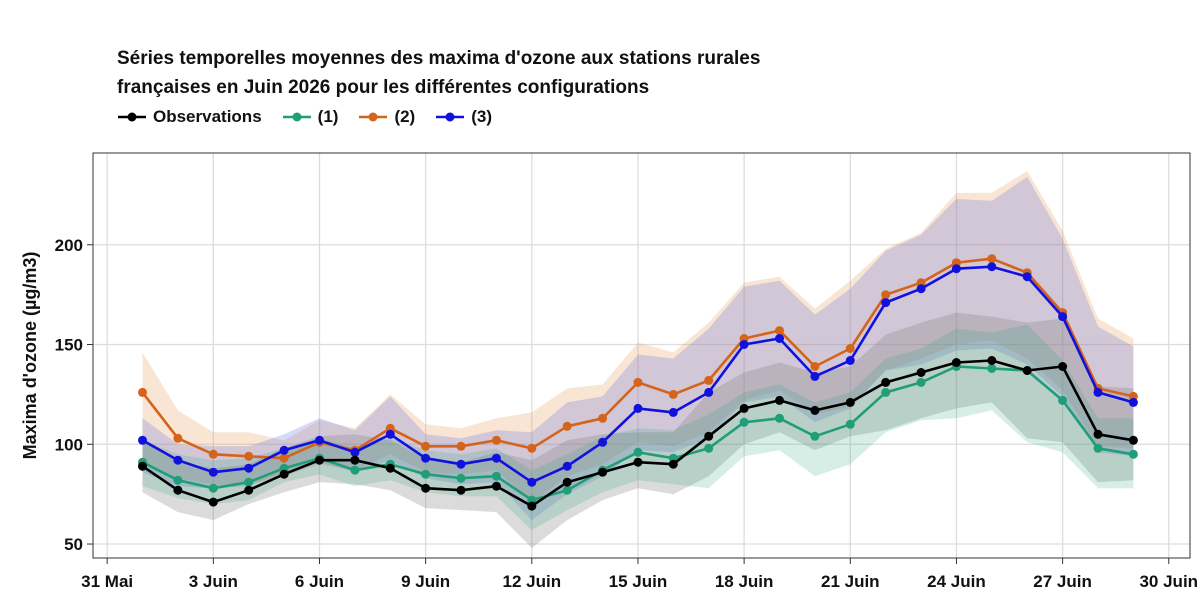  What do you see at coordinates (310, 117) in the screenshot?
I see `legend-item-config-1: (1)` at bounding box center [310, 117].